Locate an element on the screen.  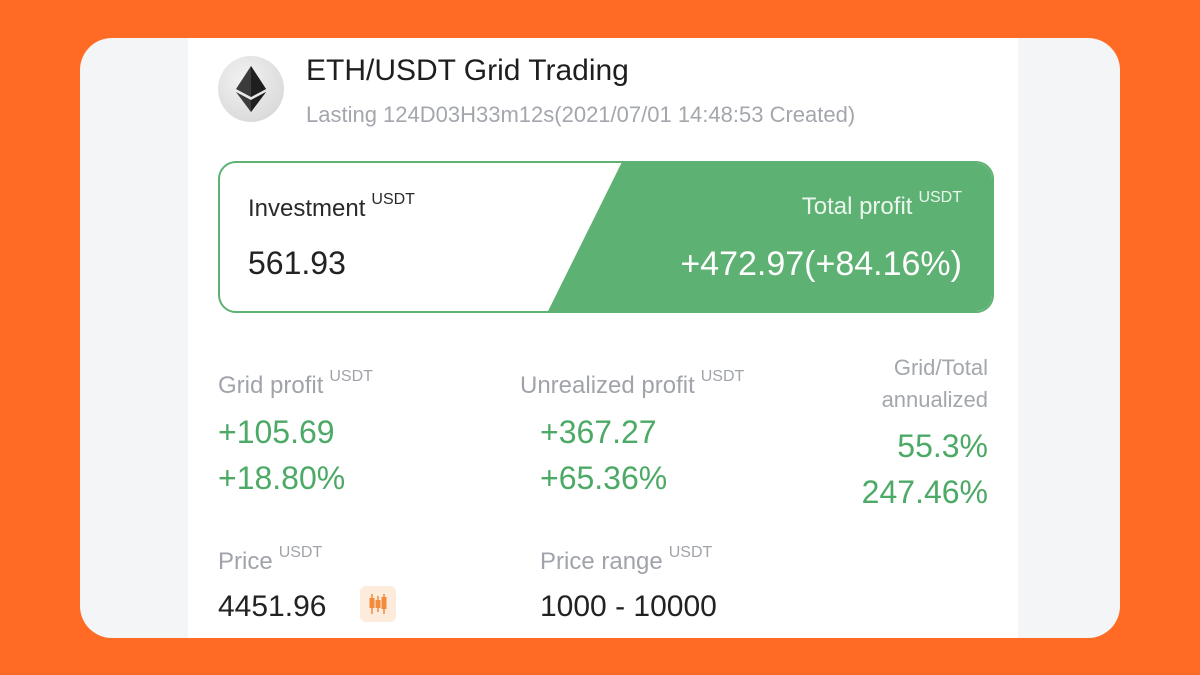
candlestick-icon is located at coordinates (378, 604).